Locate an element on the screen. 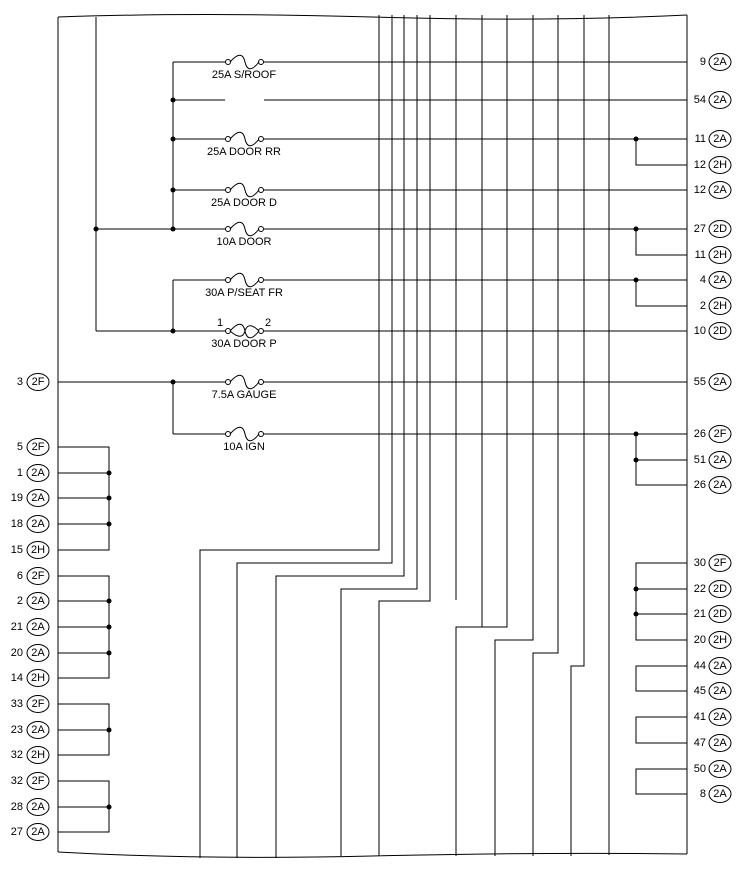 The height and width of the screenshot is (869, 743). pin-number: 30 is located at coordinates (700, 563).